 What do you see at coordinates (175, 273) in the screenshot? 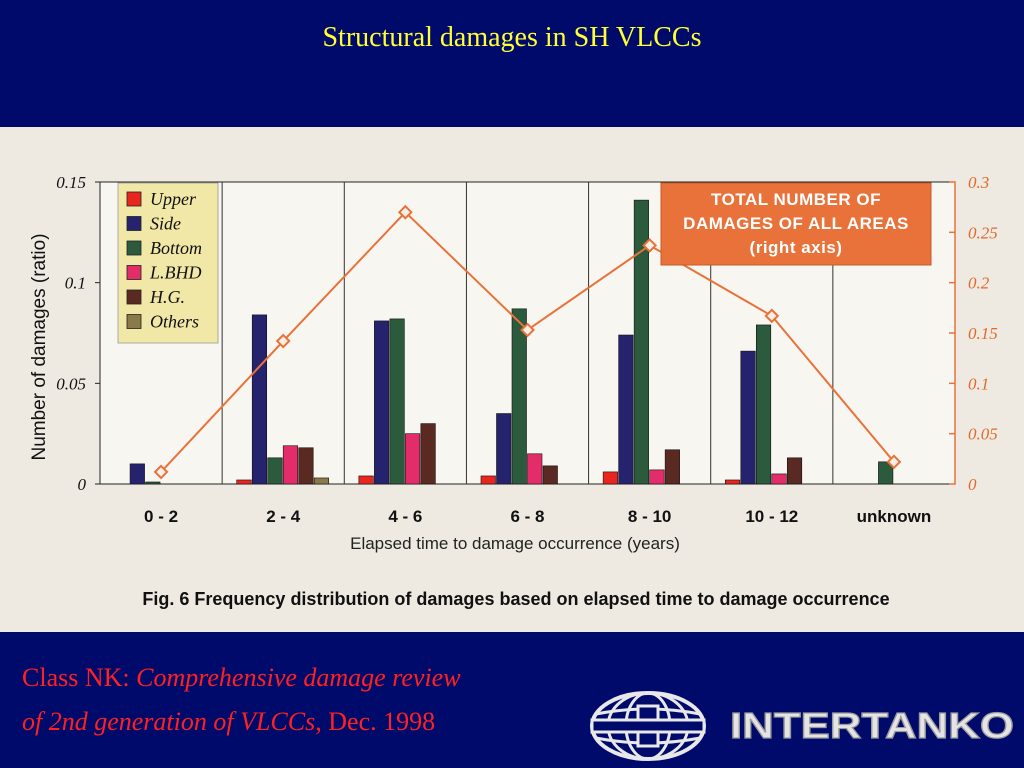
I see `legend-label: L.BHD` at bounding box center [175, 273].